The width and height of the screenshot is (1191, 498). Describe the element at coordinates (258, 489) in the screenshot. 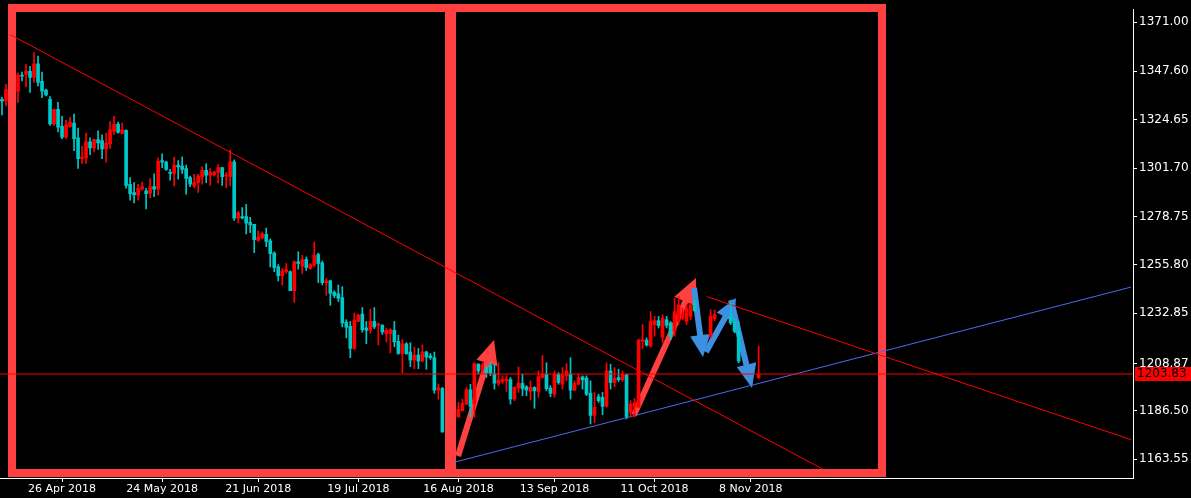

I see `x-tick-label: 21 Jun 2018` at that location.